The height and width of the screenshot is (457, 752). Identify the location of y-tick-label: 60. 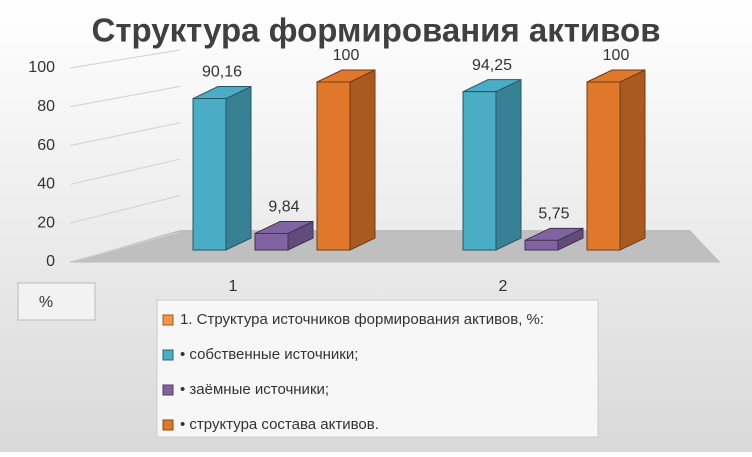
(46, 145).